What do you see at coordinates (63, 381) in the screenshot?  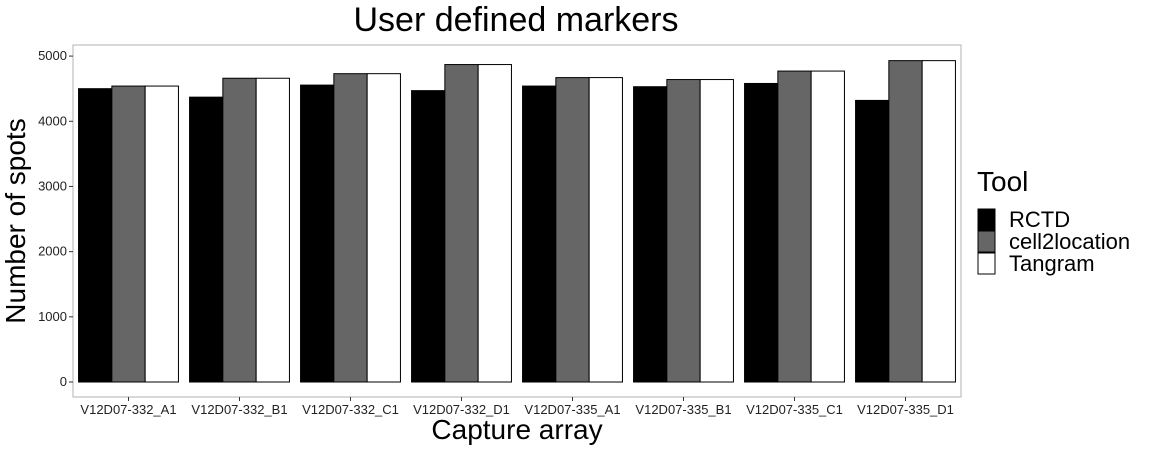 I see `y-tick-label: 0` at bounding box center [63, 381].